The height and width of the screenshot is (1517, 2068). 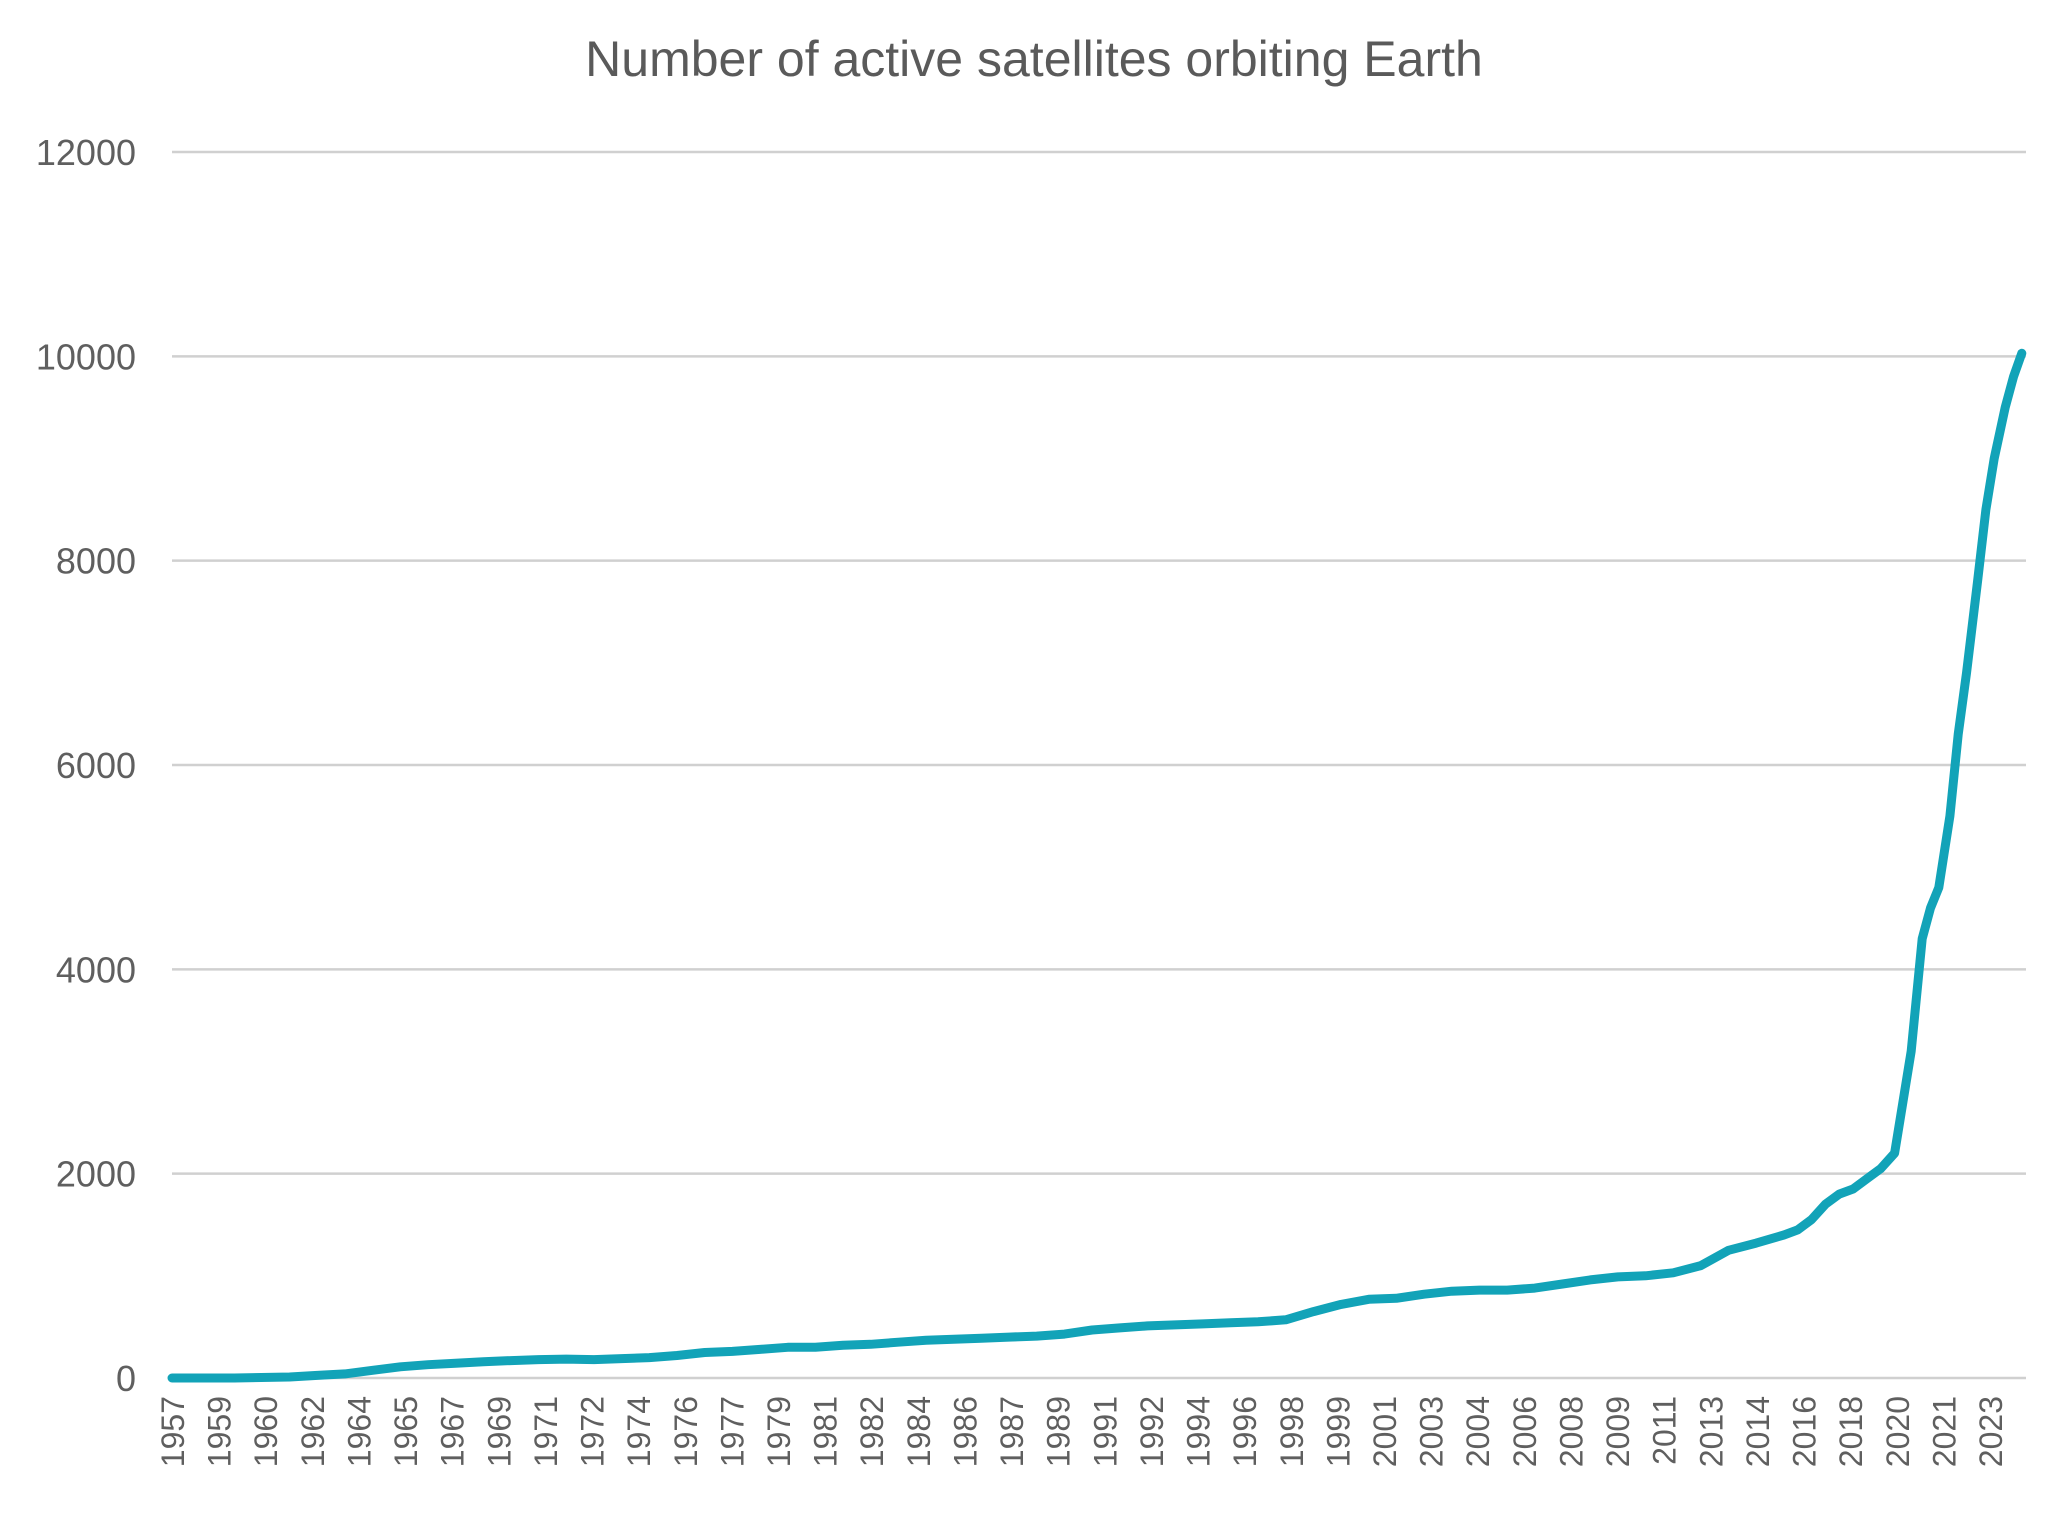 What do you see at coordinates (96, 1174) in the screenshot?
I see `y-tick-label: 2000` at bounding box center [96, 1174].